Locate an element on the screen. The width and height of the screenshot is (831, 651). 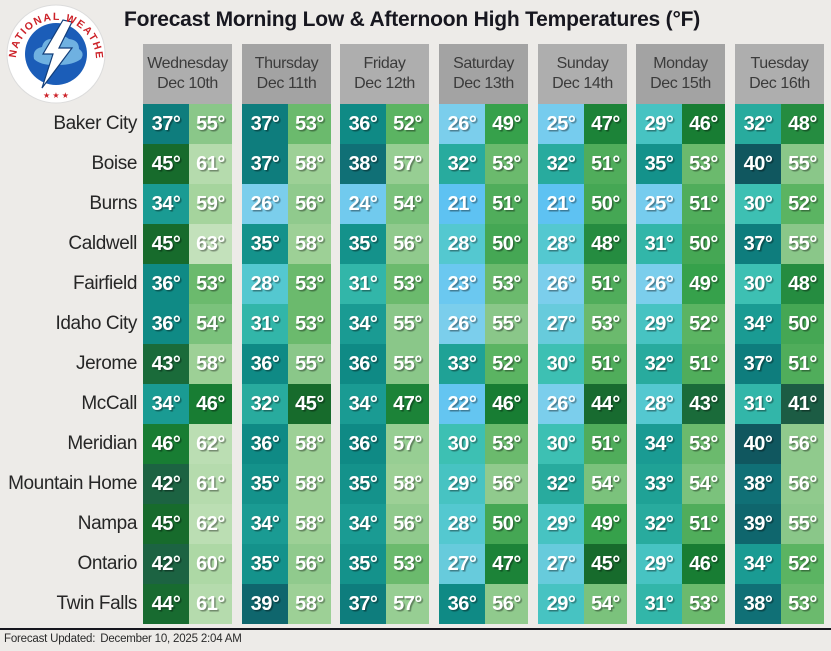
temp-row: 26° 44° is located at coordinates (582, 404).